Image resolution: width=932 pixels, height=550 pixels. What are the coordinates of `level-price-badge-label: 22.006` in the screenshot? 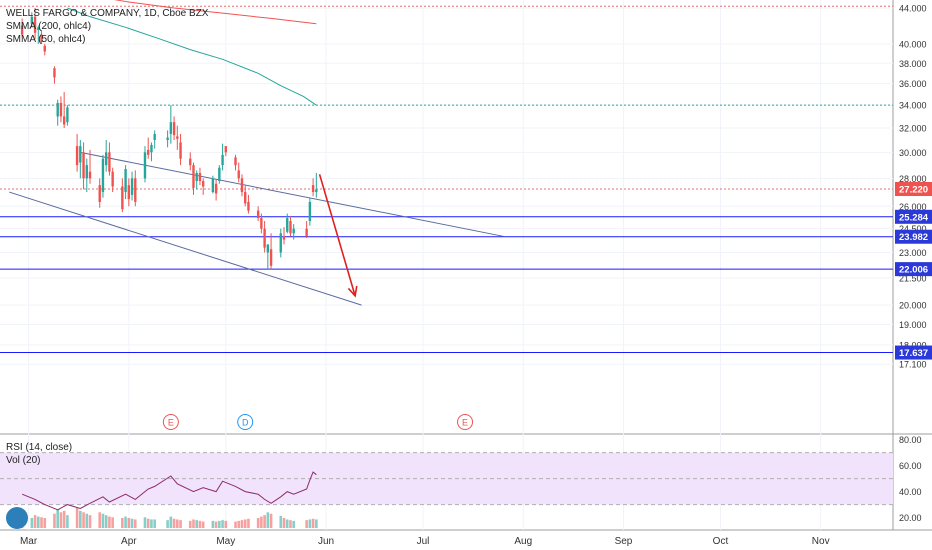 It's located at (913, 270).